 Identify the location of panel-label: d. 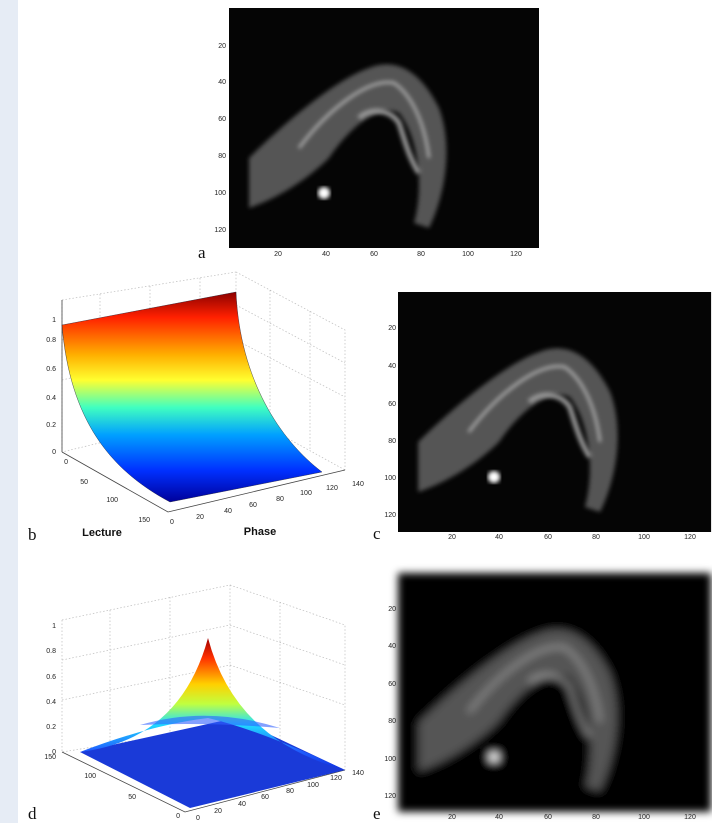
(32, 813).